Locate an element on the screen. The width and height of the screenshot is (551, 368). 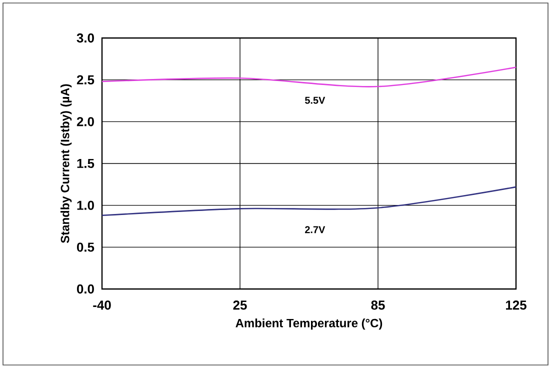
y-tick-label: 2.0 is located at coordinates (85, 121).